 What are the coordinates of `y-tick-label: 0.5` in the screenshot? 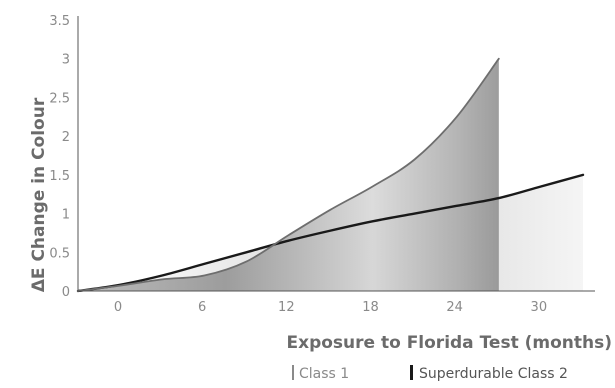 It's located at (59, 253).